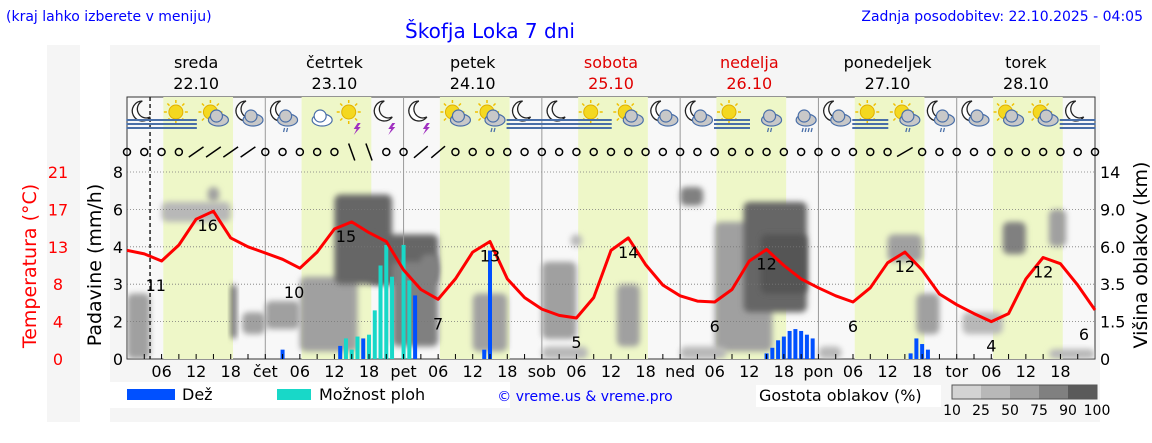 Image resolution: width=1152 pixels, height=443 pixels. I want to click on x-tick-label: 06, so click(576, 371).